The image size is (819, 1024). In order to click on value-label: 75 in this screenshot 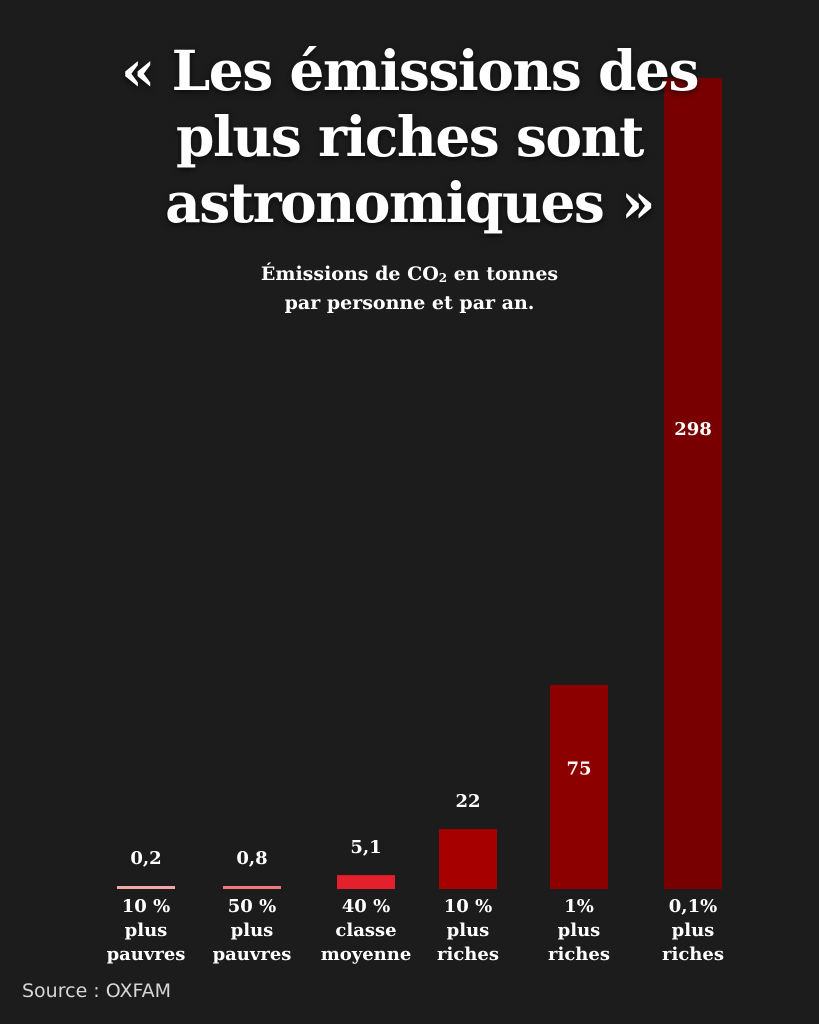, I will do `click(578, 769)`.